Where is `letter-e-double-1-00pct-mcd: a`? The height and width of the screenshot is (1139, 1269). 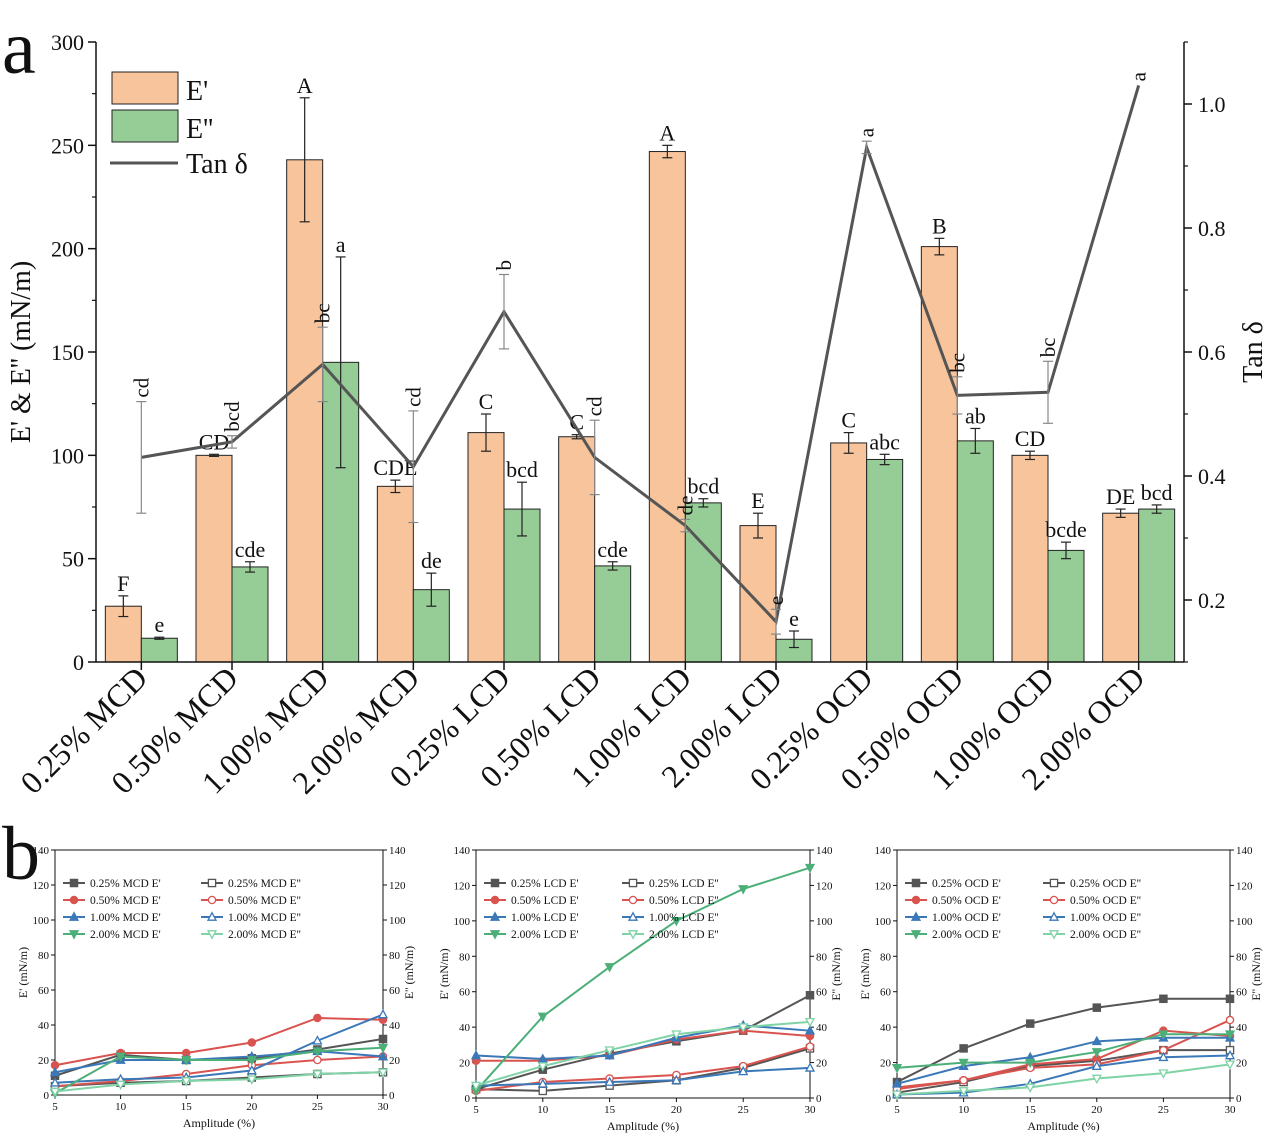
letter-e-double-1-00pct-mcd: a is located at coordinates (341, 244).